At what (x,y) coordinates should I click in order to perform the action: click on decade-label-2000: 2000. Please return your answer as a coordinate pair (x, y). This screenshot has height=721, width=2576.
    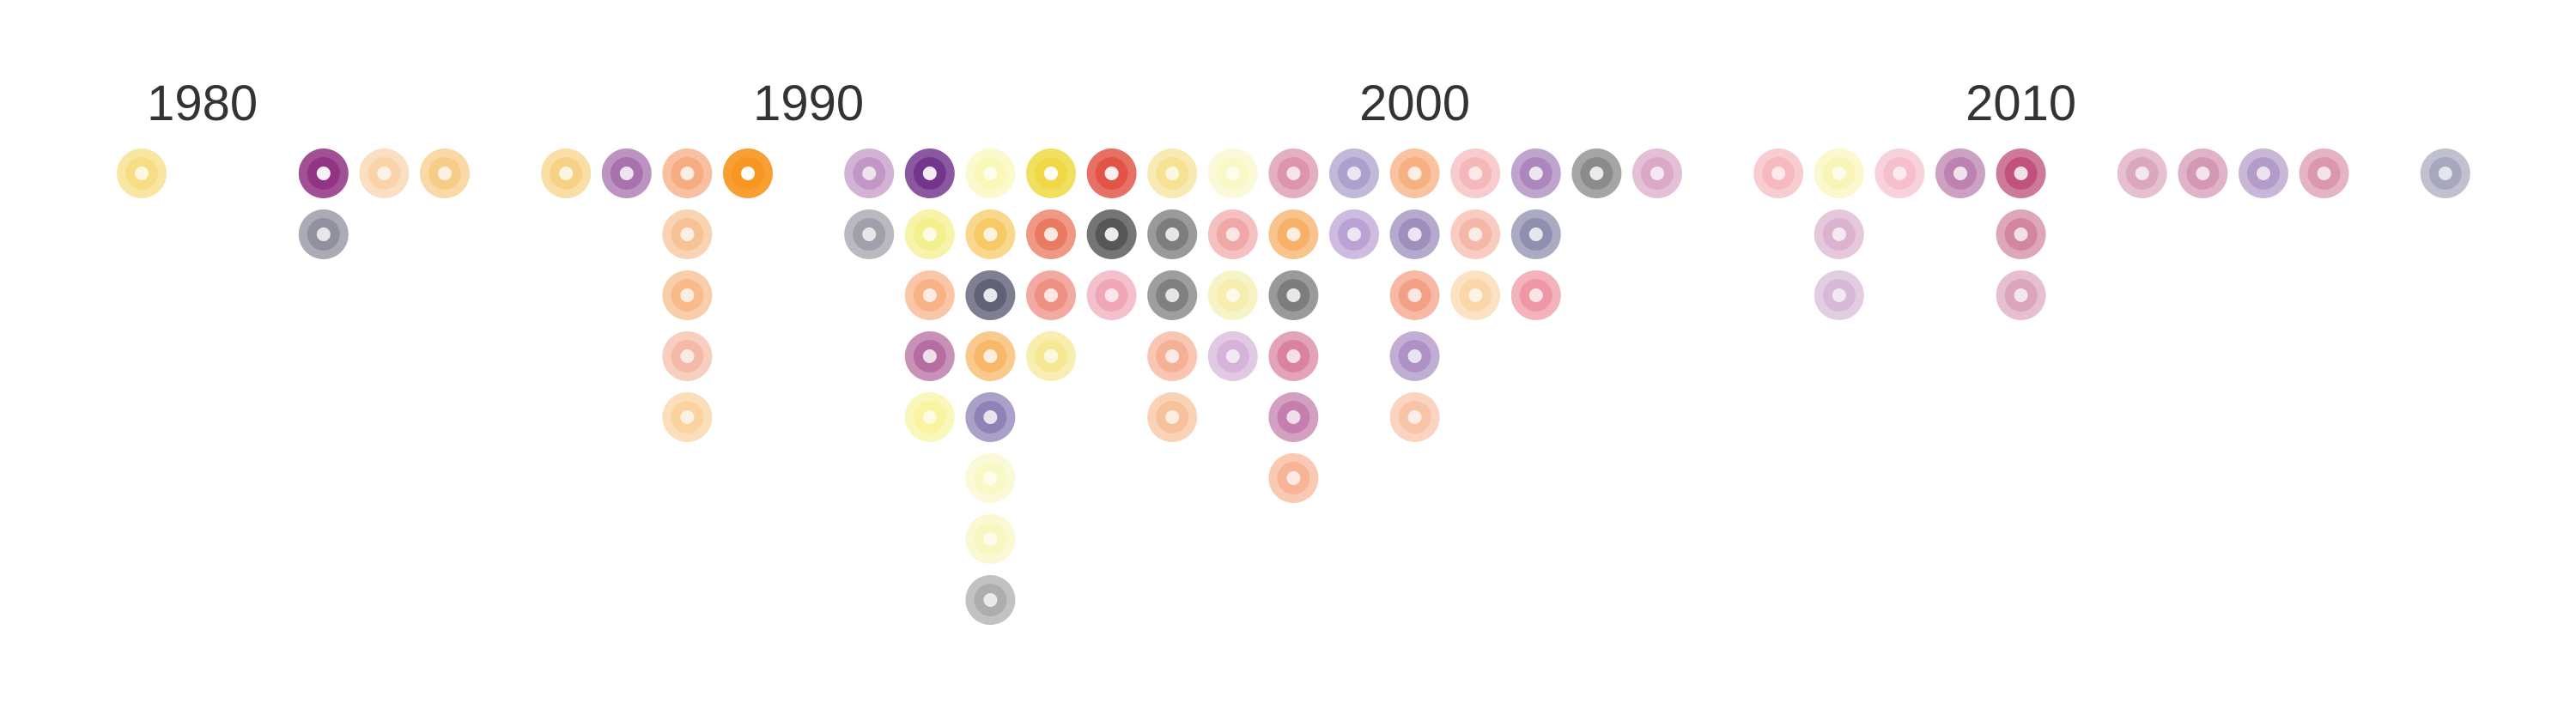
    Looking at the image, I should click on (1415, 103).